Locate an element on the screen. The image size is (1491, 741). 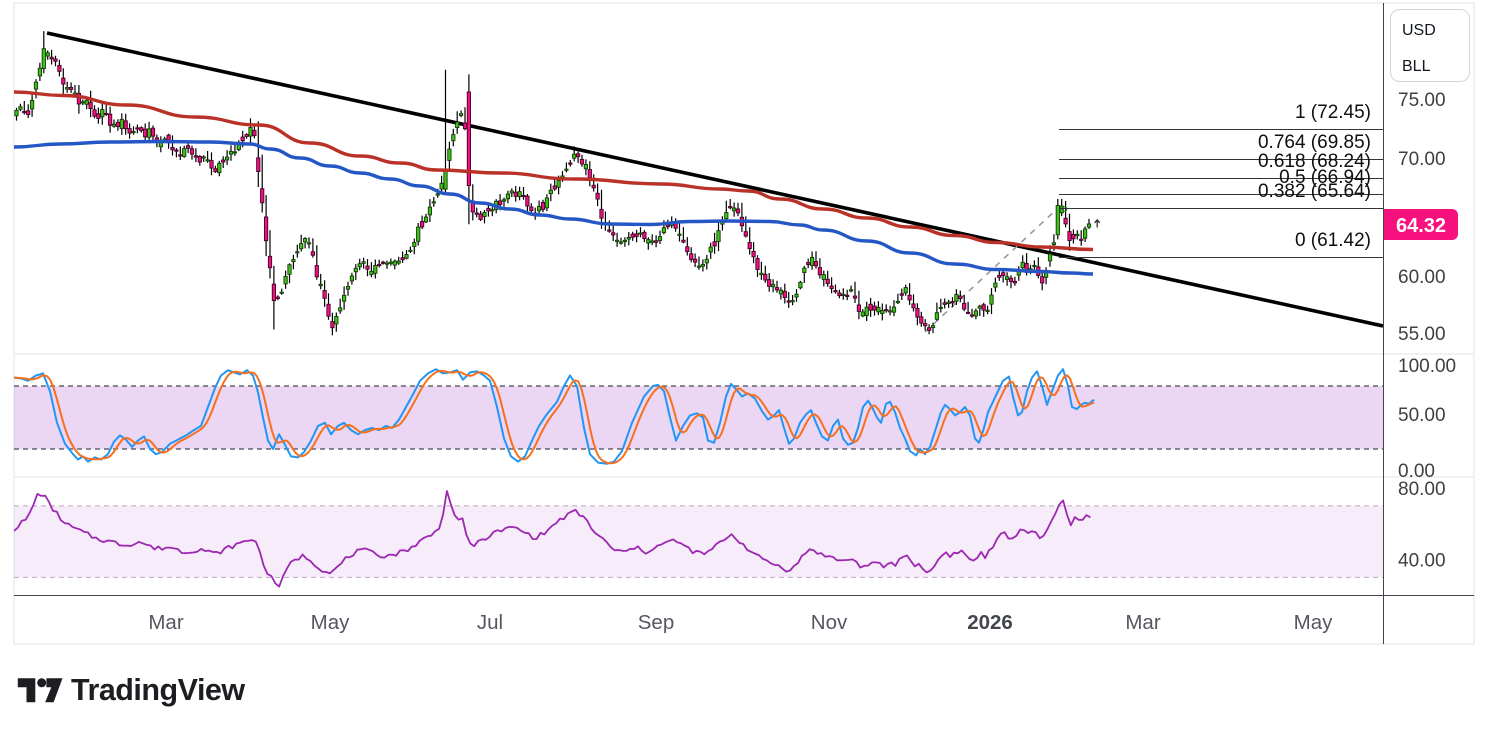
svg-text: 0.382 (65.64) is located at coordinates (1314, 191).